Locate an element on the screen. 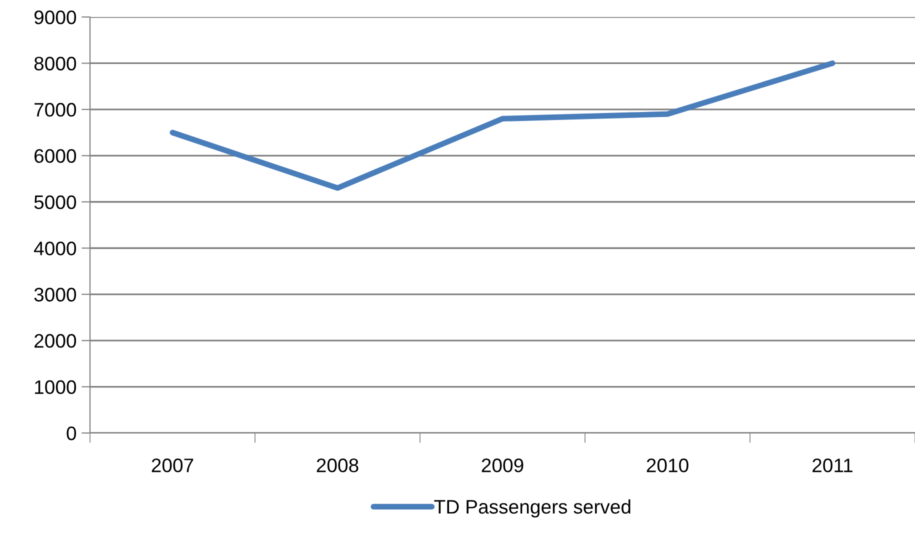  legend-label: TD Passengers served is located at coordinates (532, 508).